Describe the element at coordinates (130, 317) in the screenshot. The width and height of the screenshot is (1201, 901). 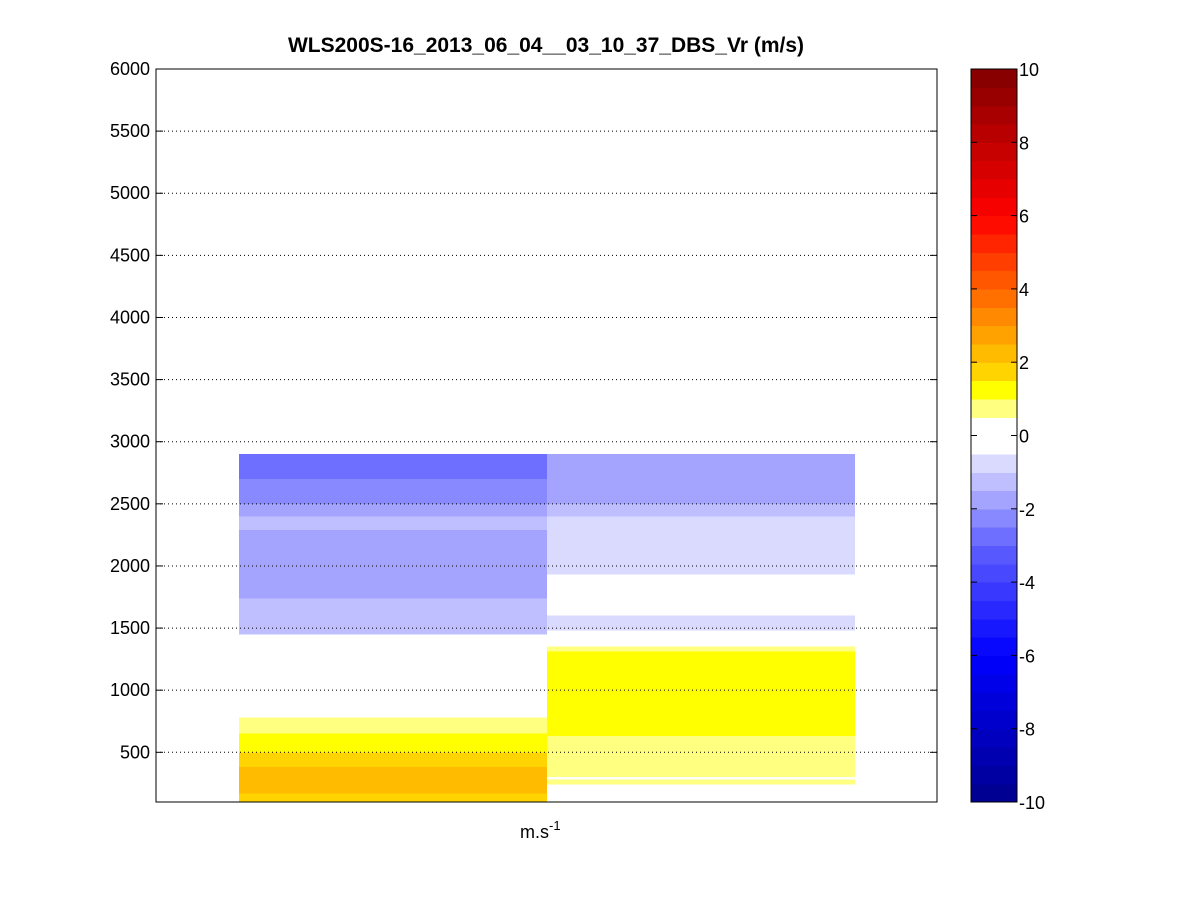
I see `y-tick-label: 4000` at that location.